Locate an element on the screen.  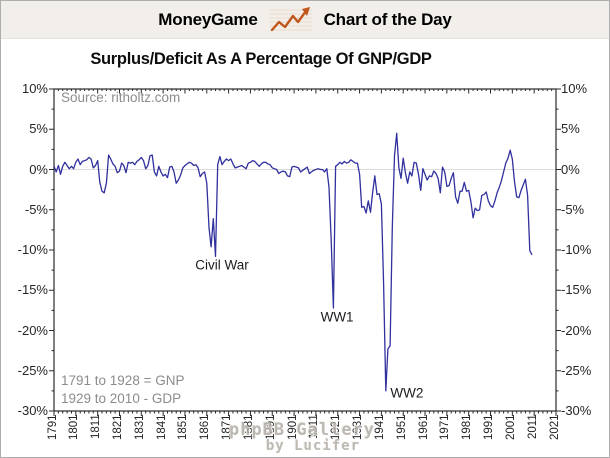
annotation-civil-war: Civil War is located at coordinates (222, 265).